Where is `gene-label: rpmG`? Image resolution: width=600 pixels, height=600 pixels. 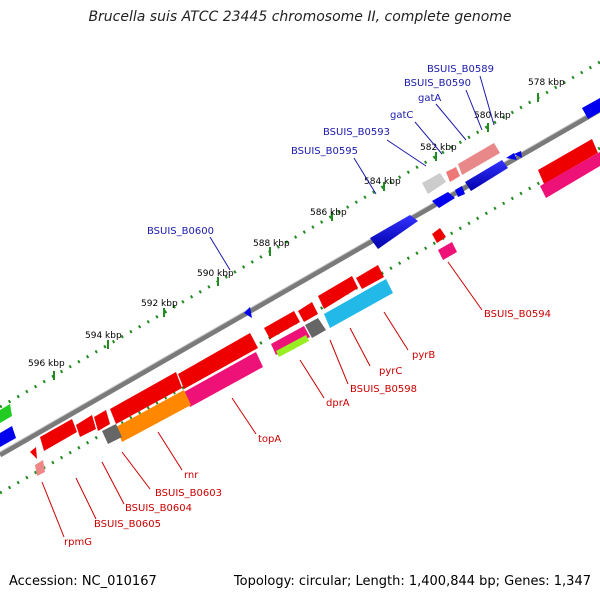 gene-label: rpmG is located at coordinates (78, 542).